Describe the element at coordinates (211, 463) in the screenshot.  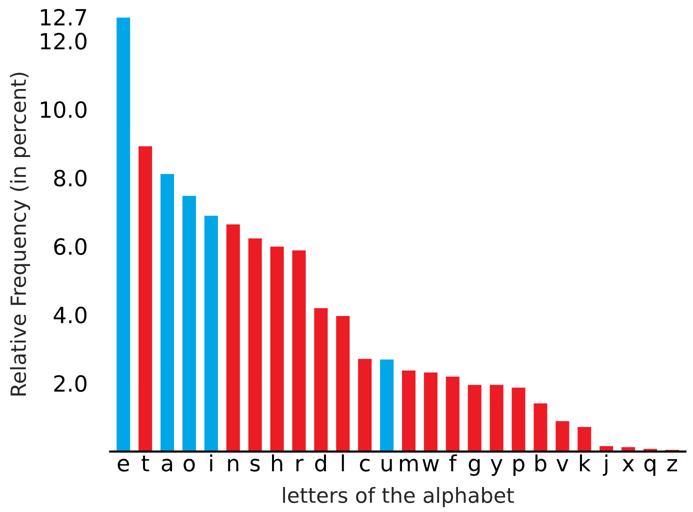
I see `x-tick-label: i` at that location.